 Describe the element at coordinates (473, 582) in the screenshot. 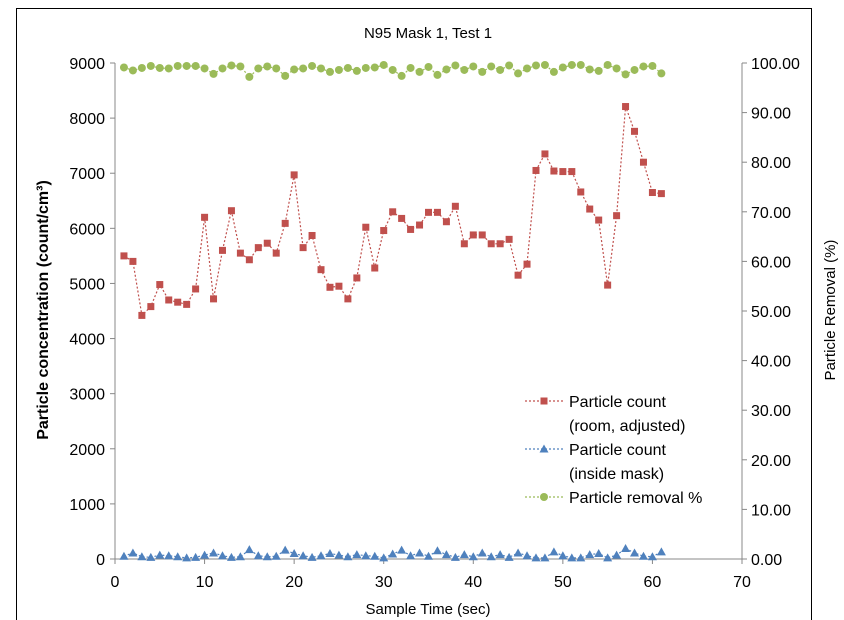

I see `x-tick-label: 40` at that location.